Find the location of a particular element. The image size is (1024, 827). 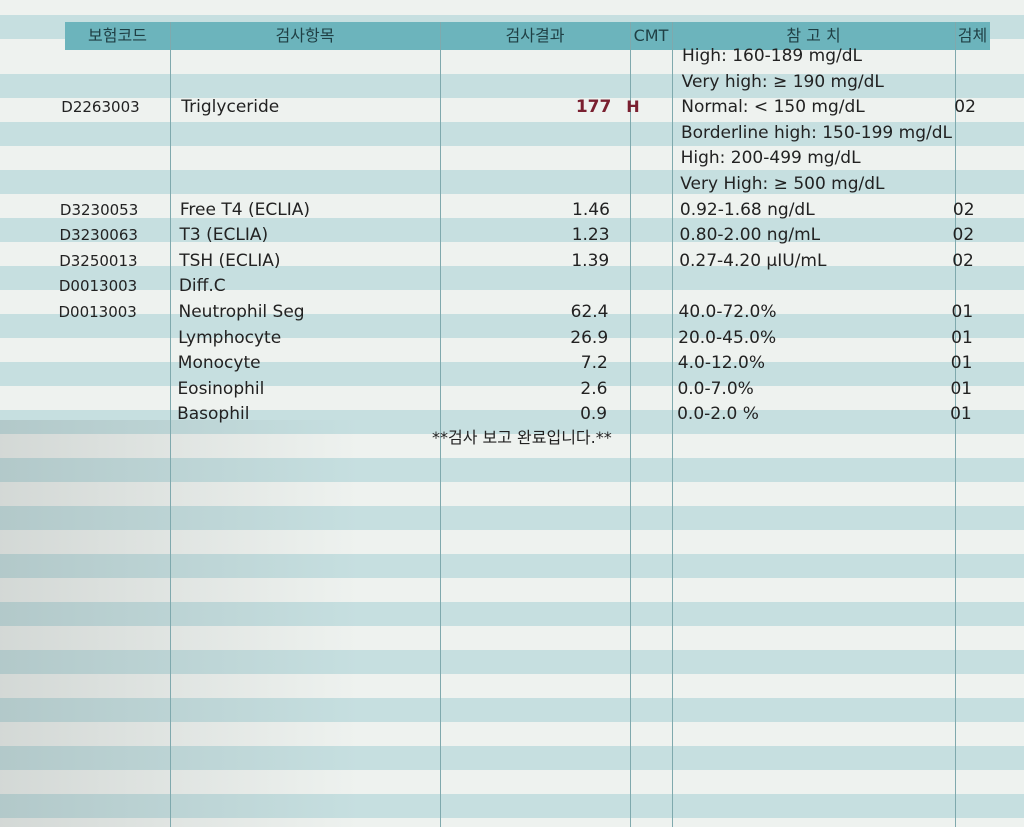

result-cell: 26.9 is located at coordinates (589, 337).